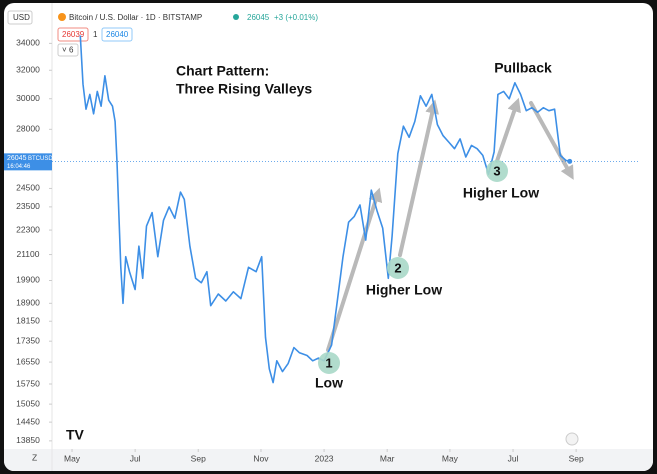  Describe the element at coordinates (27, 254) in the screenshot. I see `y-tick-label: 21100` at that location.